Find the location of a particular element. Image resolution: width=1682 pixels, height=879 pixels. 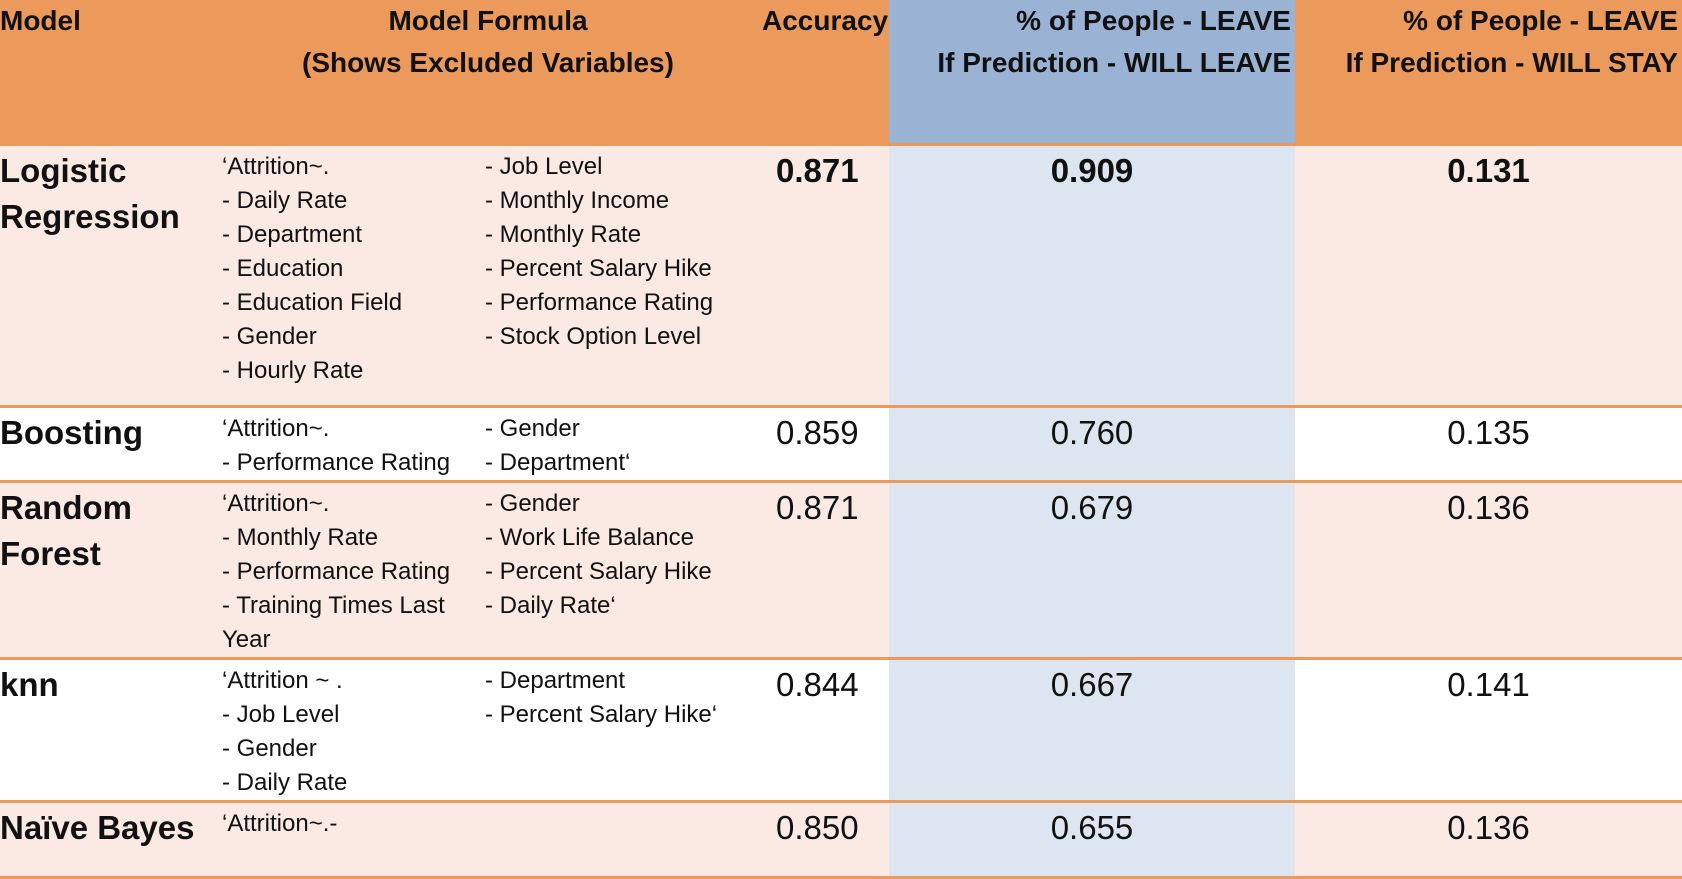

model-name-cell: Boosting is located at coordinates (110, 444).